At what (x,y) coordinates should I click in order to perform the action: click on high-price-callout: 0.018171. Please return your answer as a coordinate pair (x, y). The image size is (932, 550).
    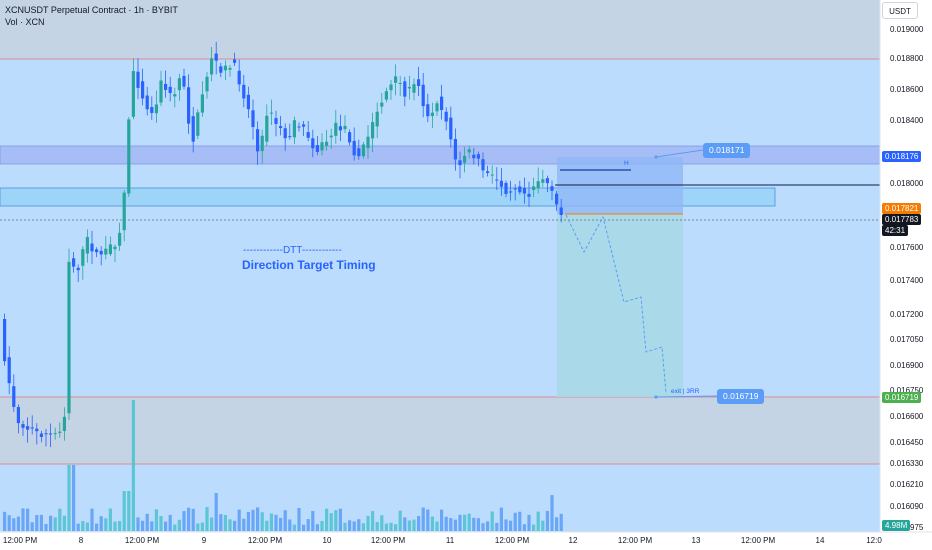
    Looking at the image, I should click on (727, 150).